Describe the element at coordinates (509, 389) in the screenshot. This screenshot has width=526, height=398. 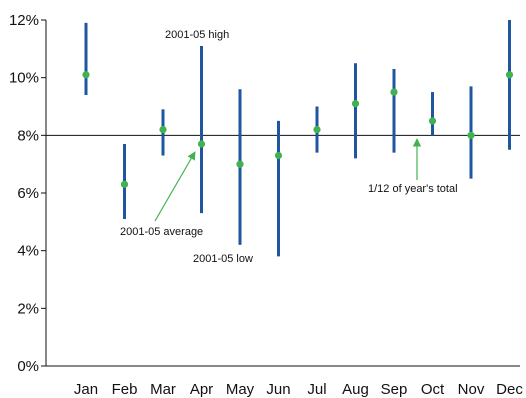
I see `x-tick-label-dec: Dec` at that location.